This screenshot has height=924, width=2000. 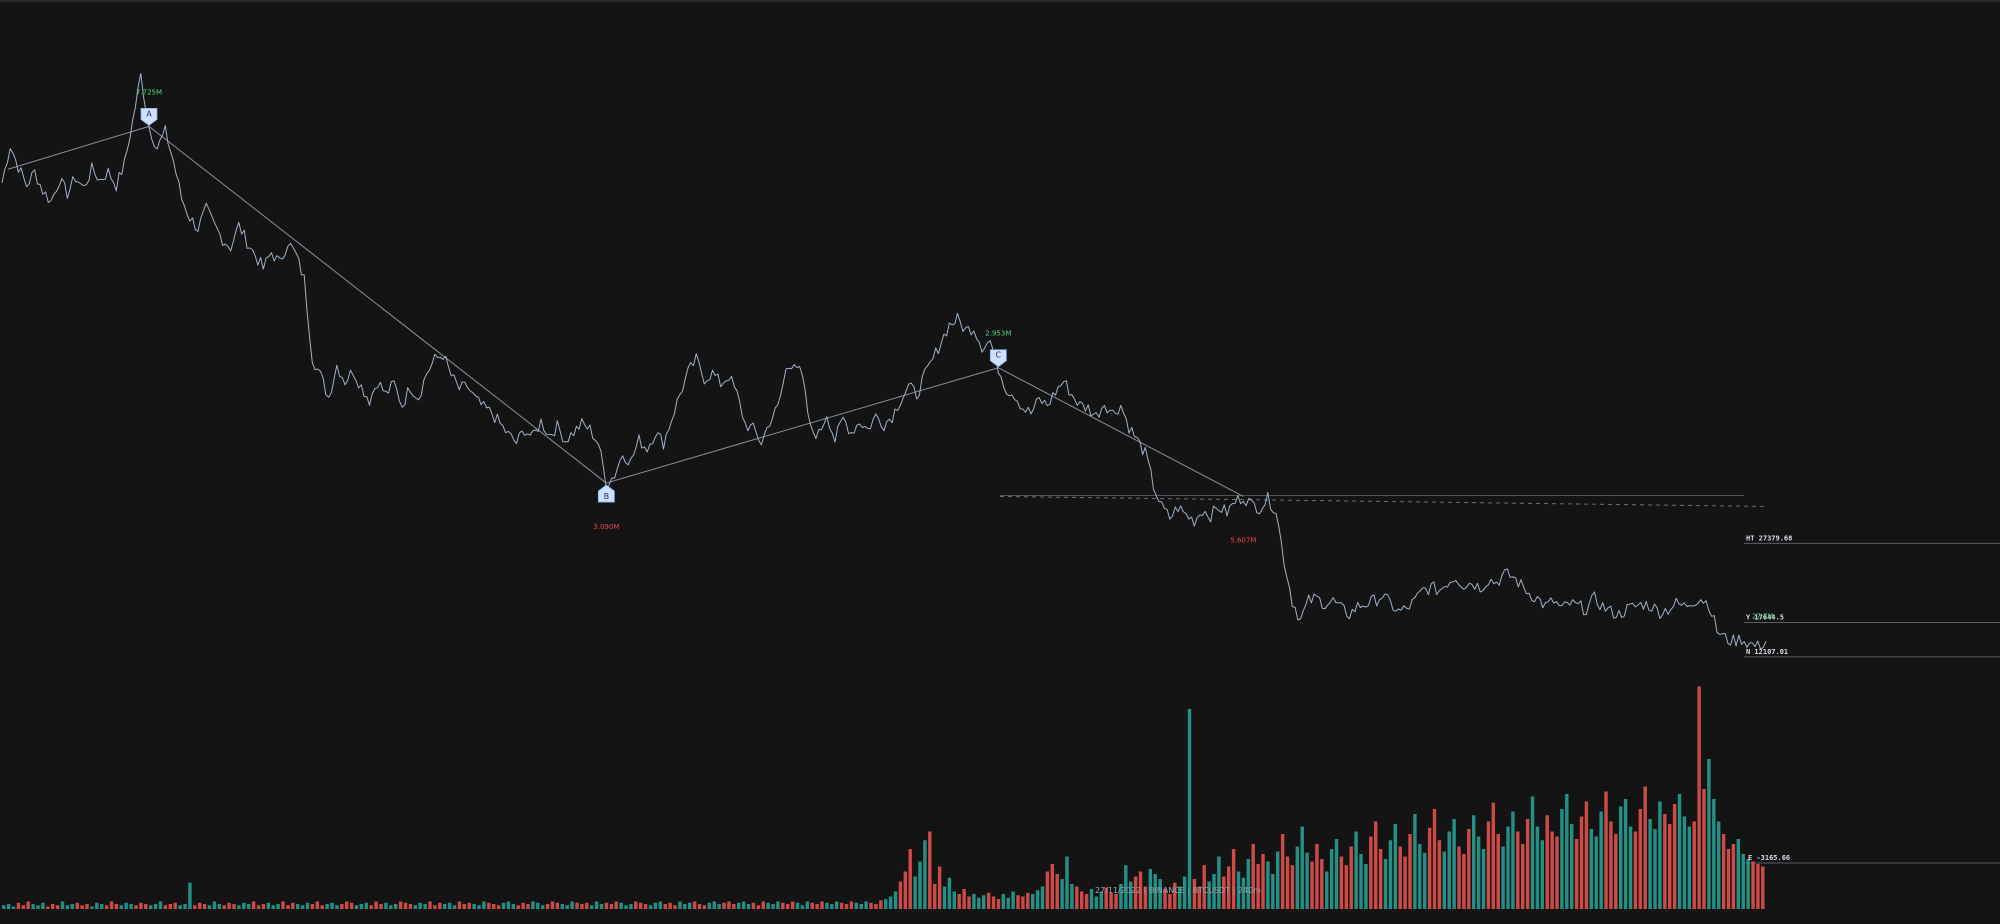 I want to click on pivot-volume-label: 7.725M, so click(x=149, y=92).